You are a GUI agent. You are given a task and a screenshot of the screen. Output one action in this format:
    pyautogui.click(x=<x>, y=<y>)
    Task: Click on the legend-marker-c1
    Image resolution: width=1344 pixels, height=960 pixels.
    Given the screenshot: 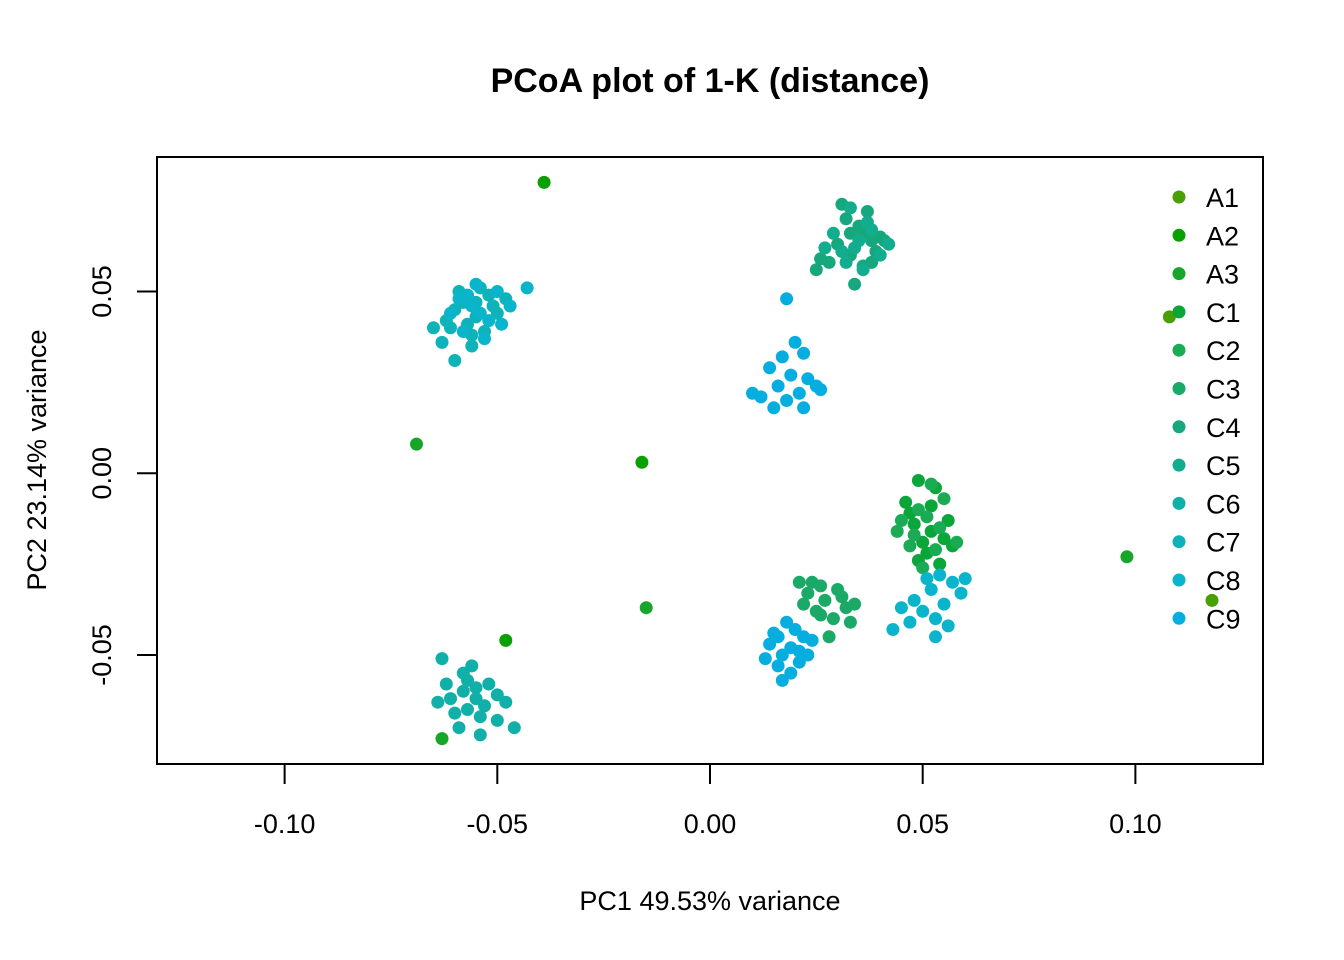 What is the action you would take?
    pyautogui.click(x=1179, y=312)
    